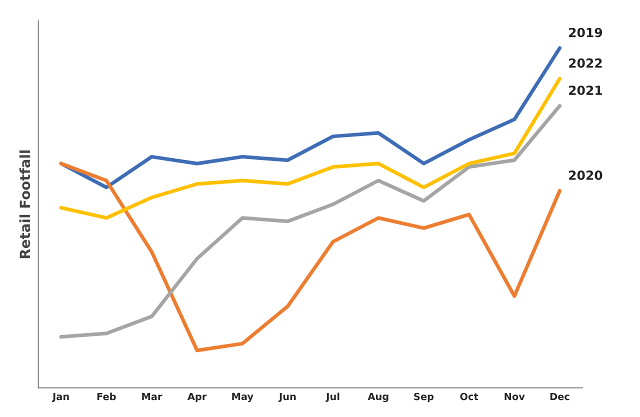 The image size is (640, 417). I want to click on x-tick-label: Nov, so click(514, 396).